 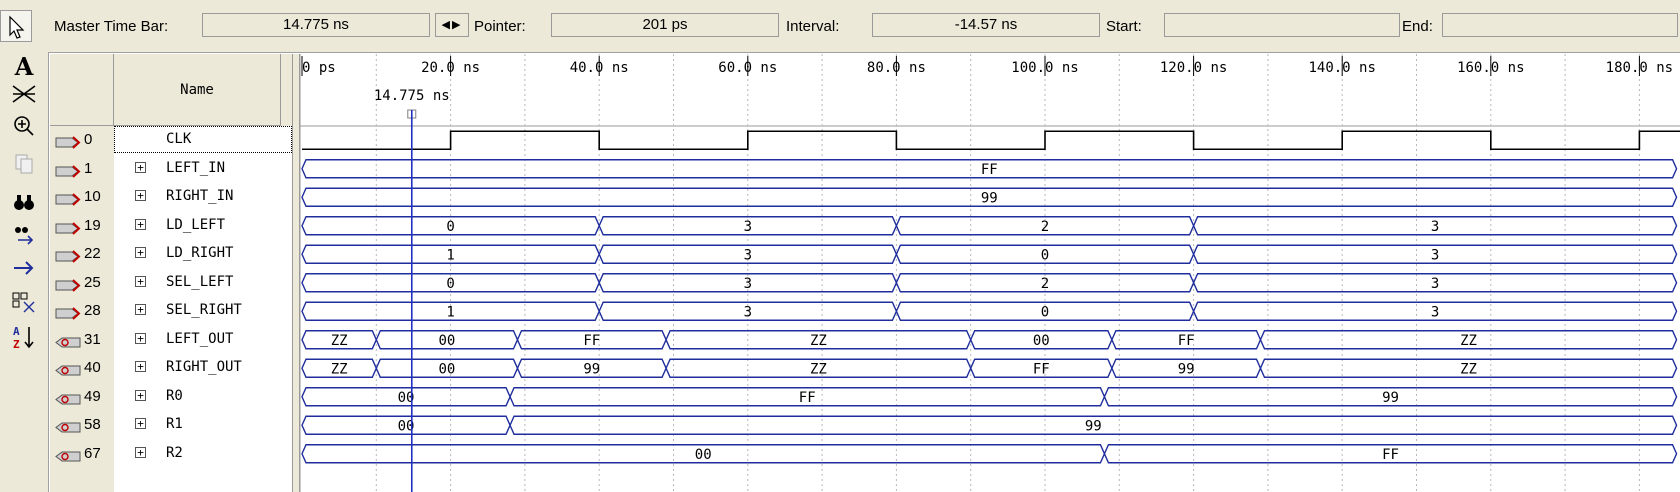 I want to click on signal-index-number: 28, so click(x=92, y=310).